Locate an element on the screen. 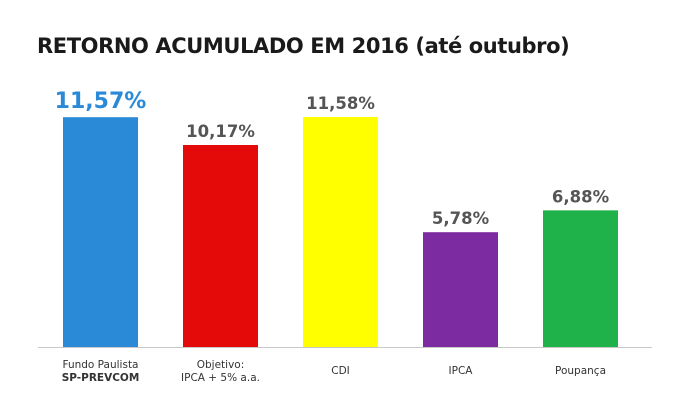 Image resolution: width=680 pixels, height=420 pixels. bar-value-label: 11,58% is located at coordinates (340, 103).